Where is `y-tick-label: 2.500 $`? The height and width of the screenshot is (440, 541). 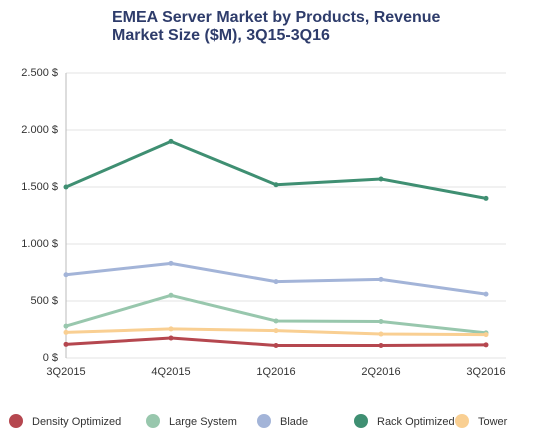 y-tick-label: 2.500 $ is located at coordinates (39, 73).